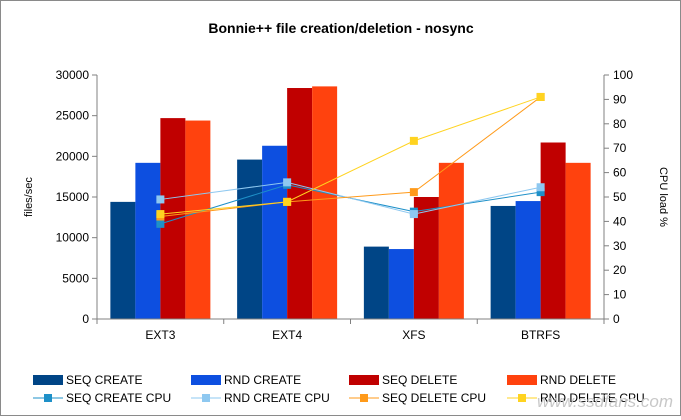 The height and width of the screenshot is (420, 681). I want to click on bar-seq-delete-ext3, so click(173, 219).